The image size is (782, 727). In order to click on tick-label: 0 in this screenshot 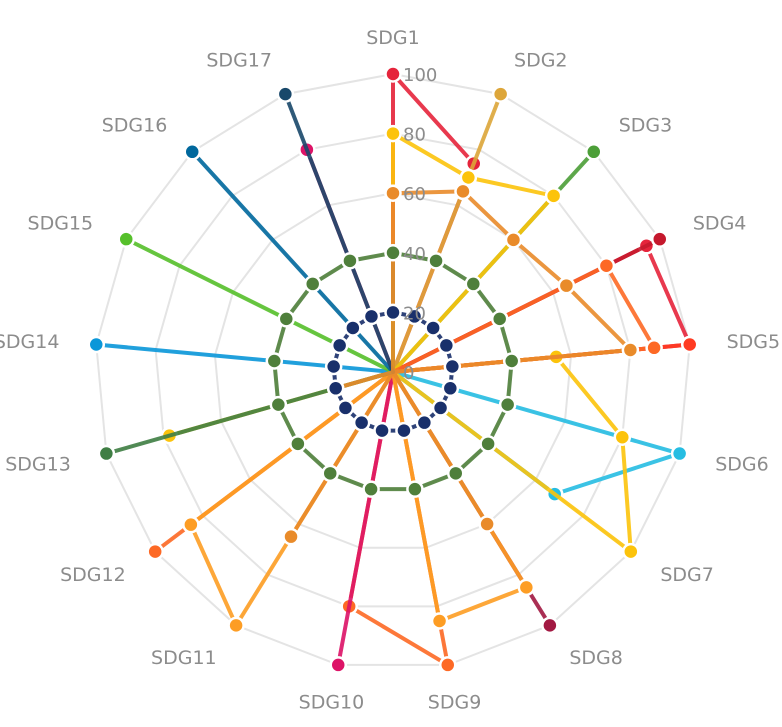, I will do `click(408, 373)`.